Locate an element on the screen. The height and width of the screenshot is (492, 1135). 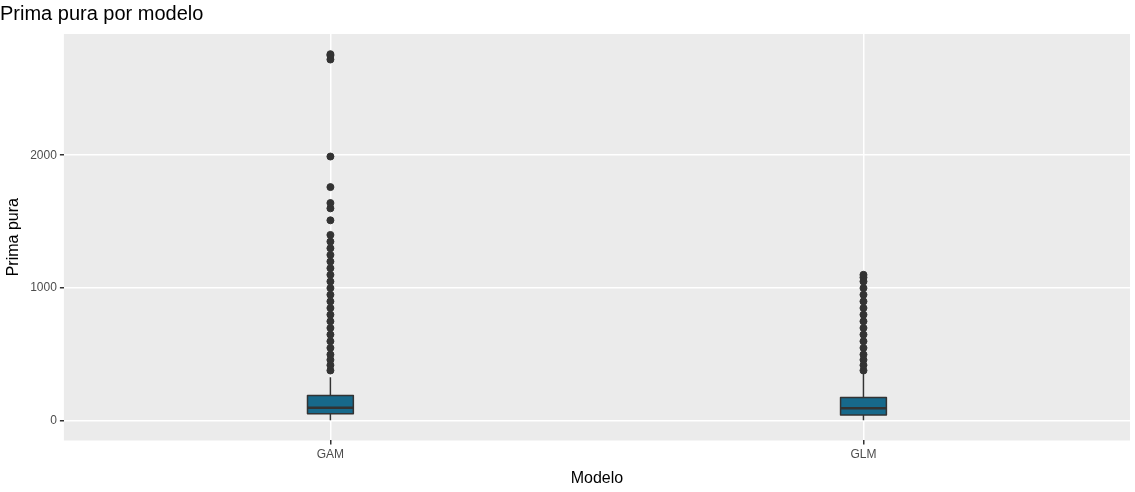
y-tick-label: 1000 is located at coordinates (44, 287).